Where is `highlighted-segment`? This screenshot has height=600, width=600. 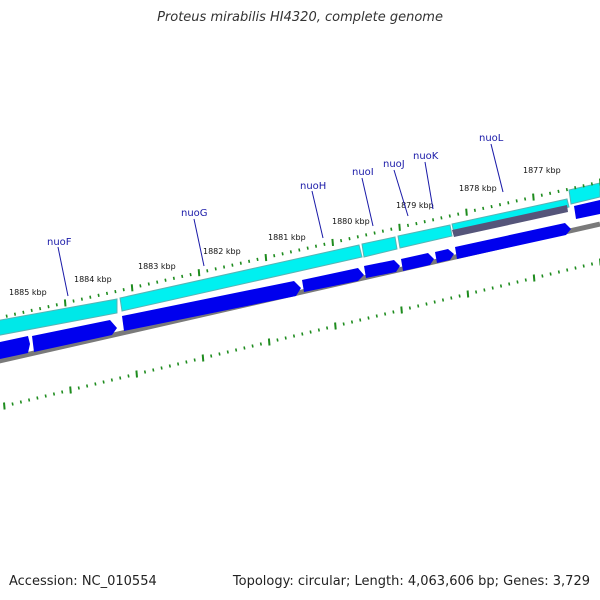 highlighted-segment is located at coordinates (510, 221).